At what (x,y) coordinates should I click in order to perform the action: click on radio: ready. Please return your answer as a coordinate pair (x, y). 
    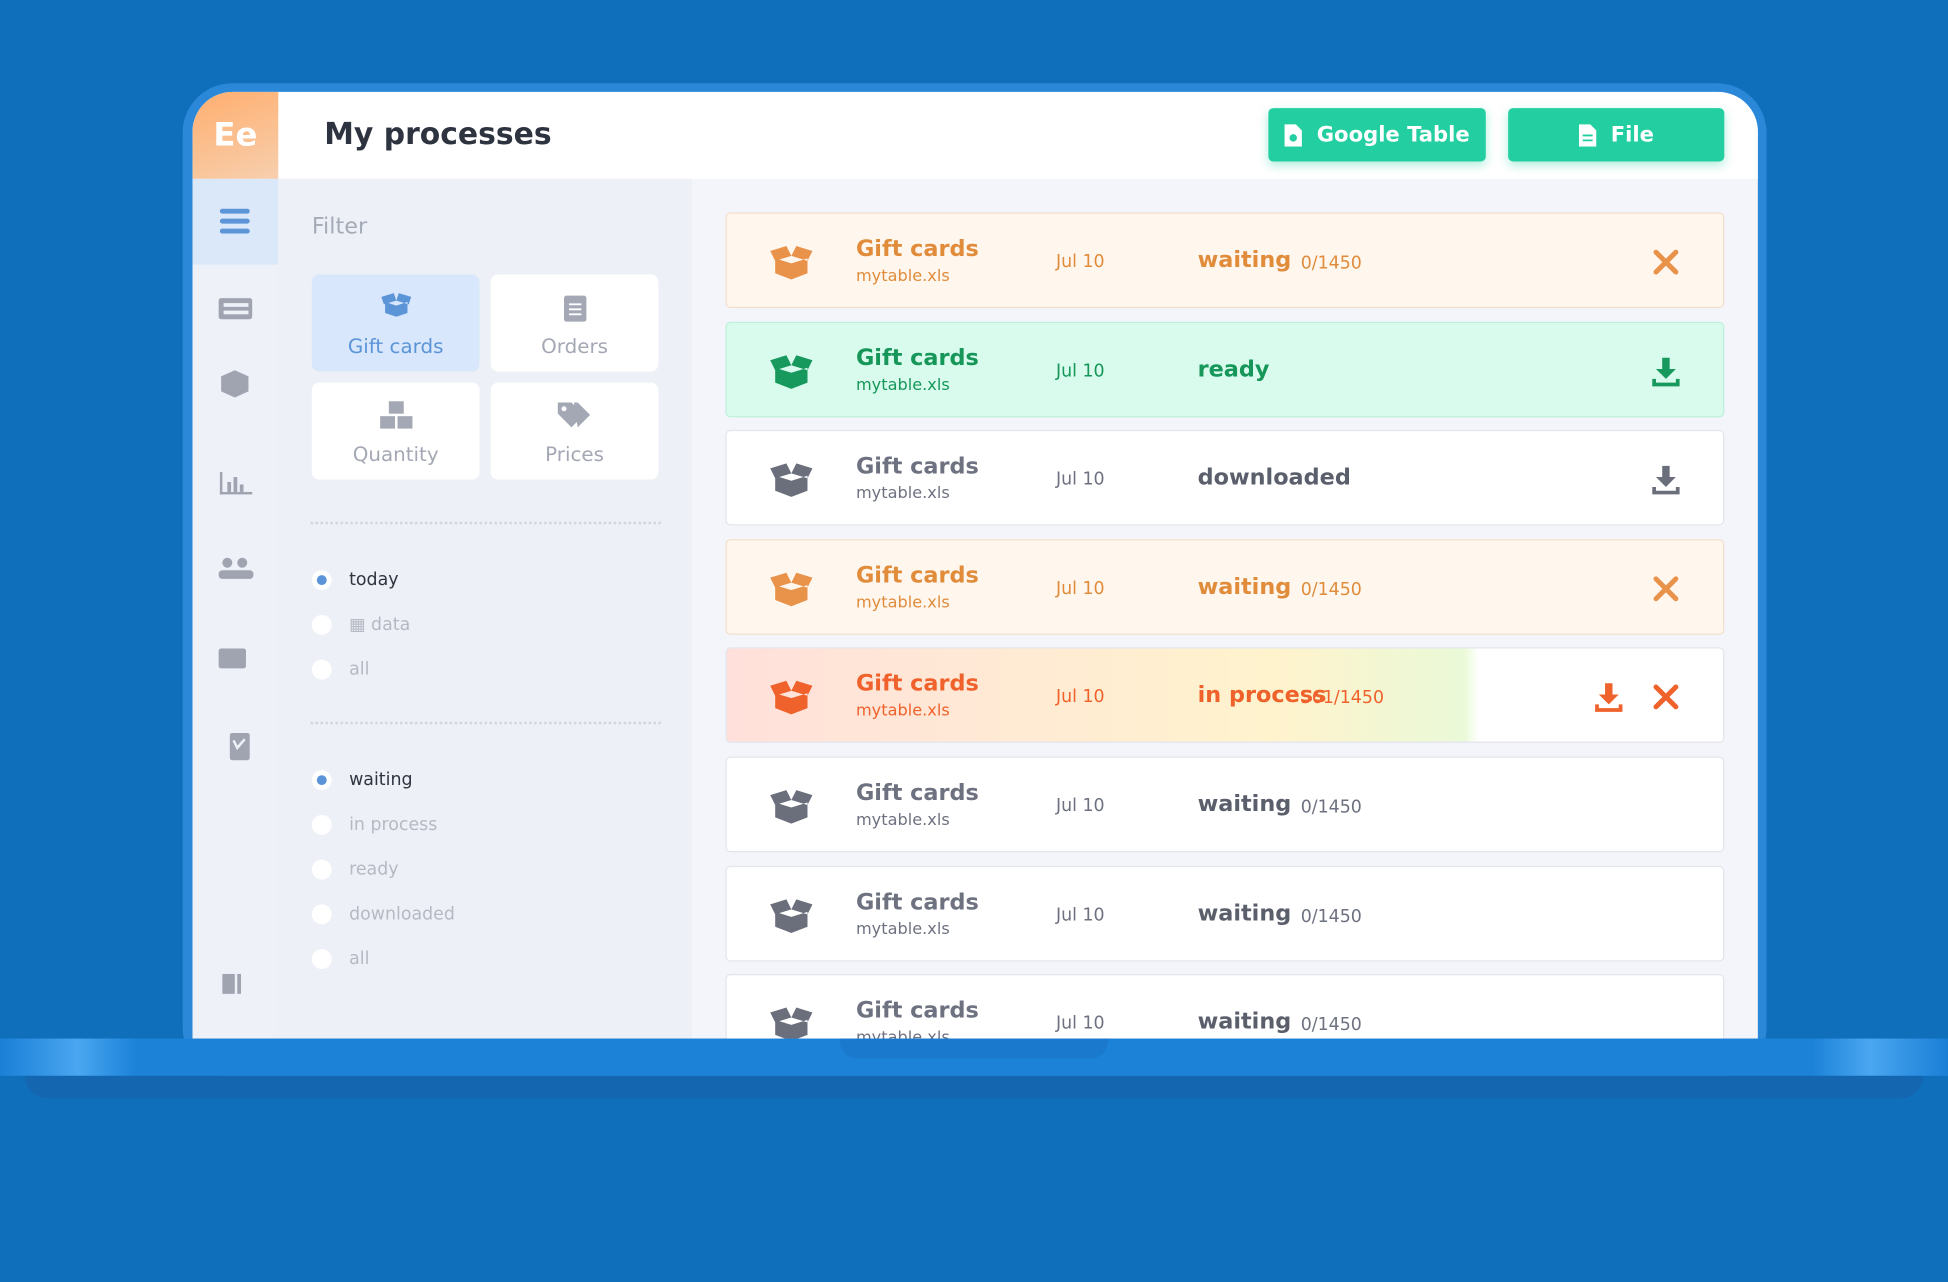
    Looking at the image, I should click on (355, 869).